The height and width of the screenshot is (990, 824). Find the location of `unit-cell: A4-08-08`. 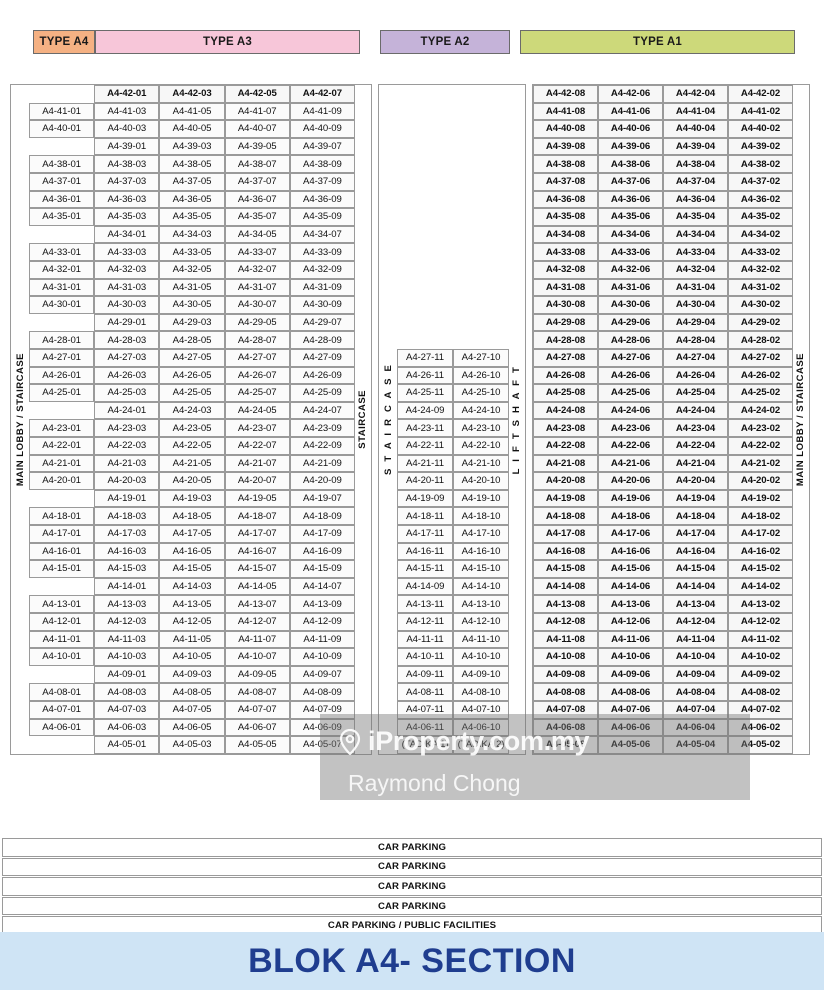

unit-cell: A4-08-08 is located at coordinates (565, 692).